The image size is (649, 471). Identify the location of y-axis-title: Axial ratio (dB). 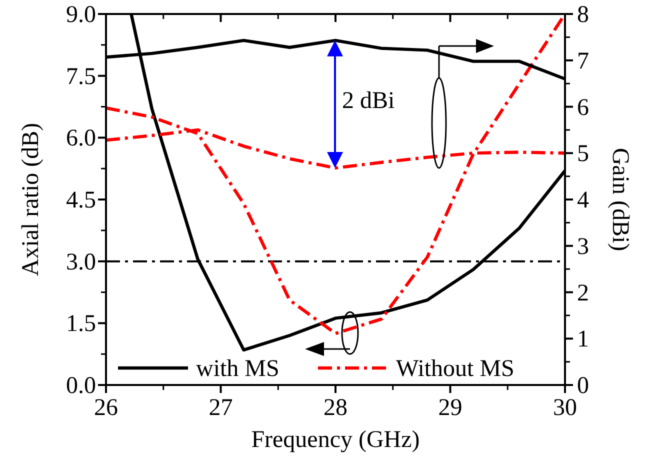
(31, 199).